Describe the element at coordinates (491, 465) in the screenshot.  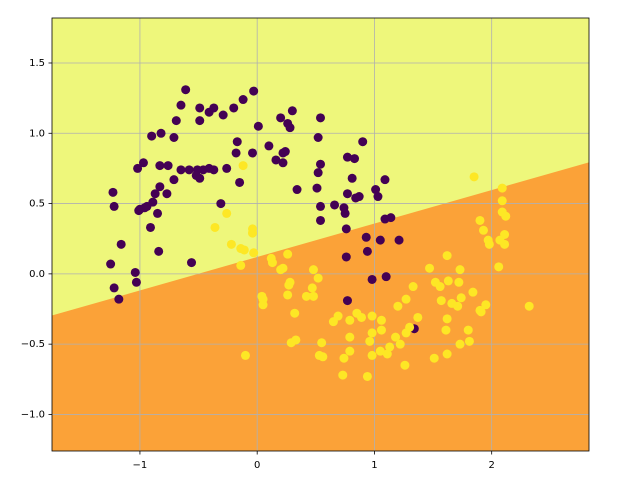
I see `x-tick-label: 2` at that location.